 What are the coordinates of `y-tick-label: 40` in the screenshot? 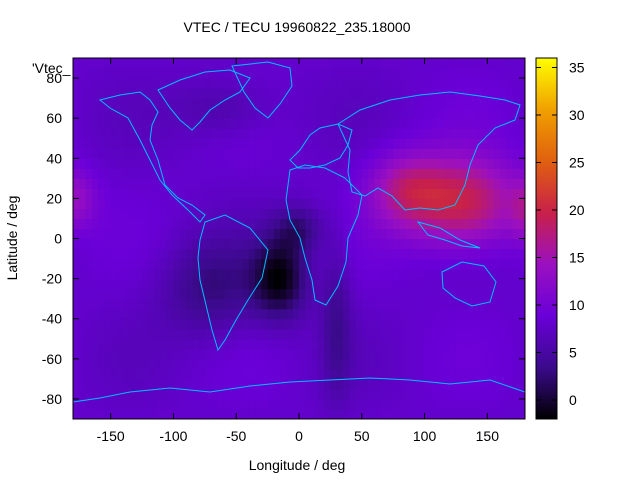 It's located at (54, 158).